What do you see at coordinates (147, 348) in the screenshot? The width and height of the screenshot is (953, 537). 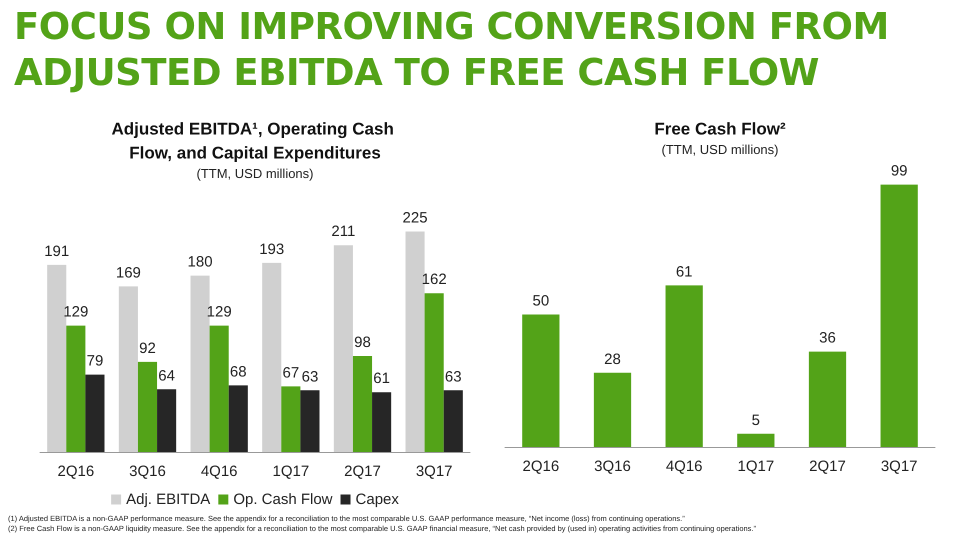 I see `data-label: 92` at bounding box center [147, 348].